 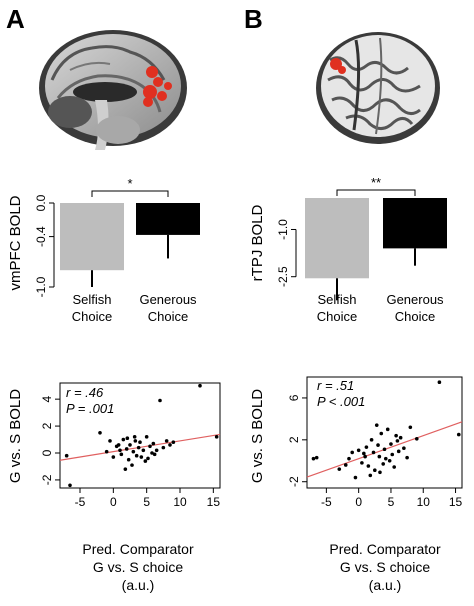 I want to click on bar-y-tick-label: 0.0, so click(x=41, y=202).